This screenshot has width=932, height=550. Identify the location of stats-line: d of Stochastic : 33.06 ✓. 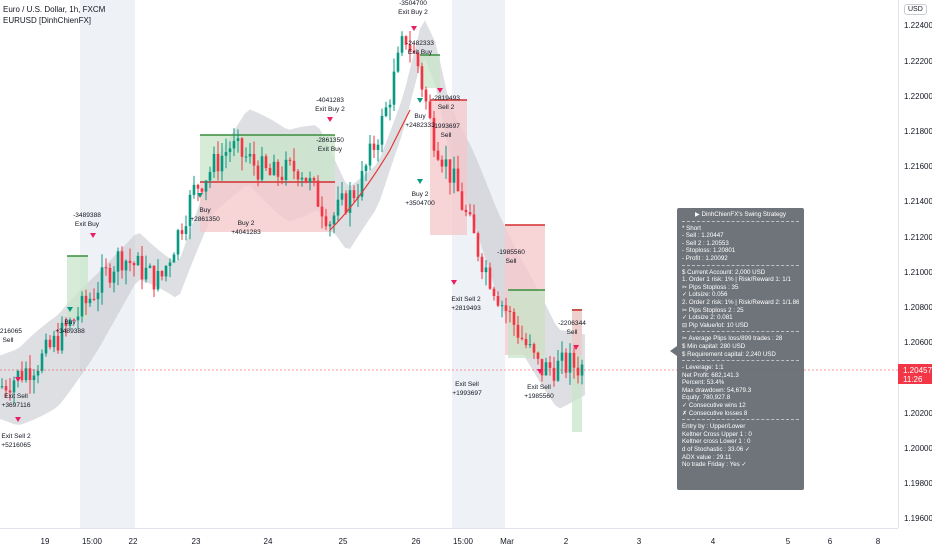
(716, 450).